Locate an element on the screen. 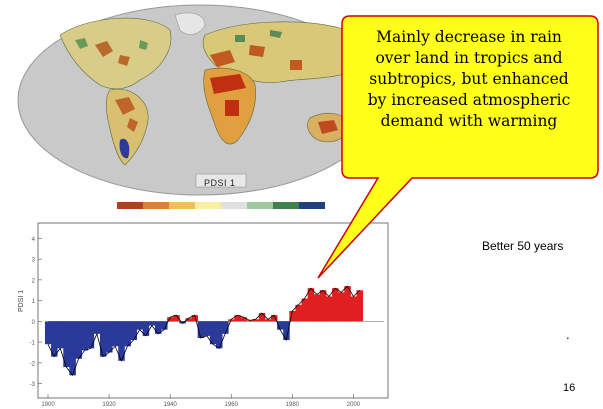  y-tick-label: 0 is located at coordinates (34, 323).